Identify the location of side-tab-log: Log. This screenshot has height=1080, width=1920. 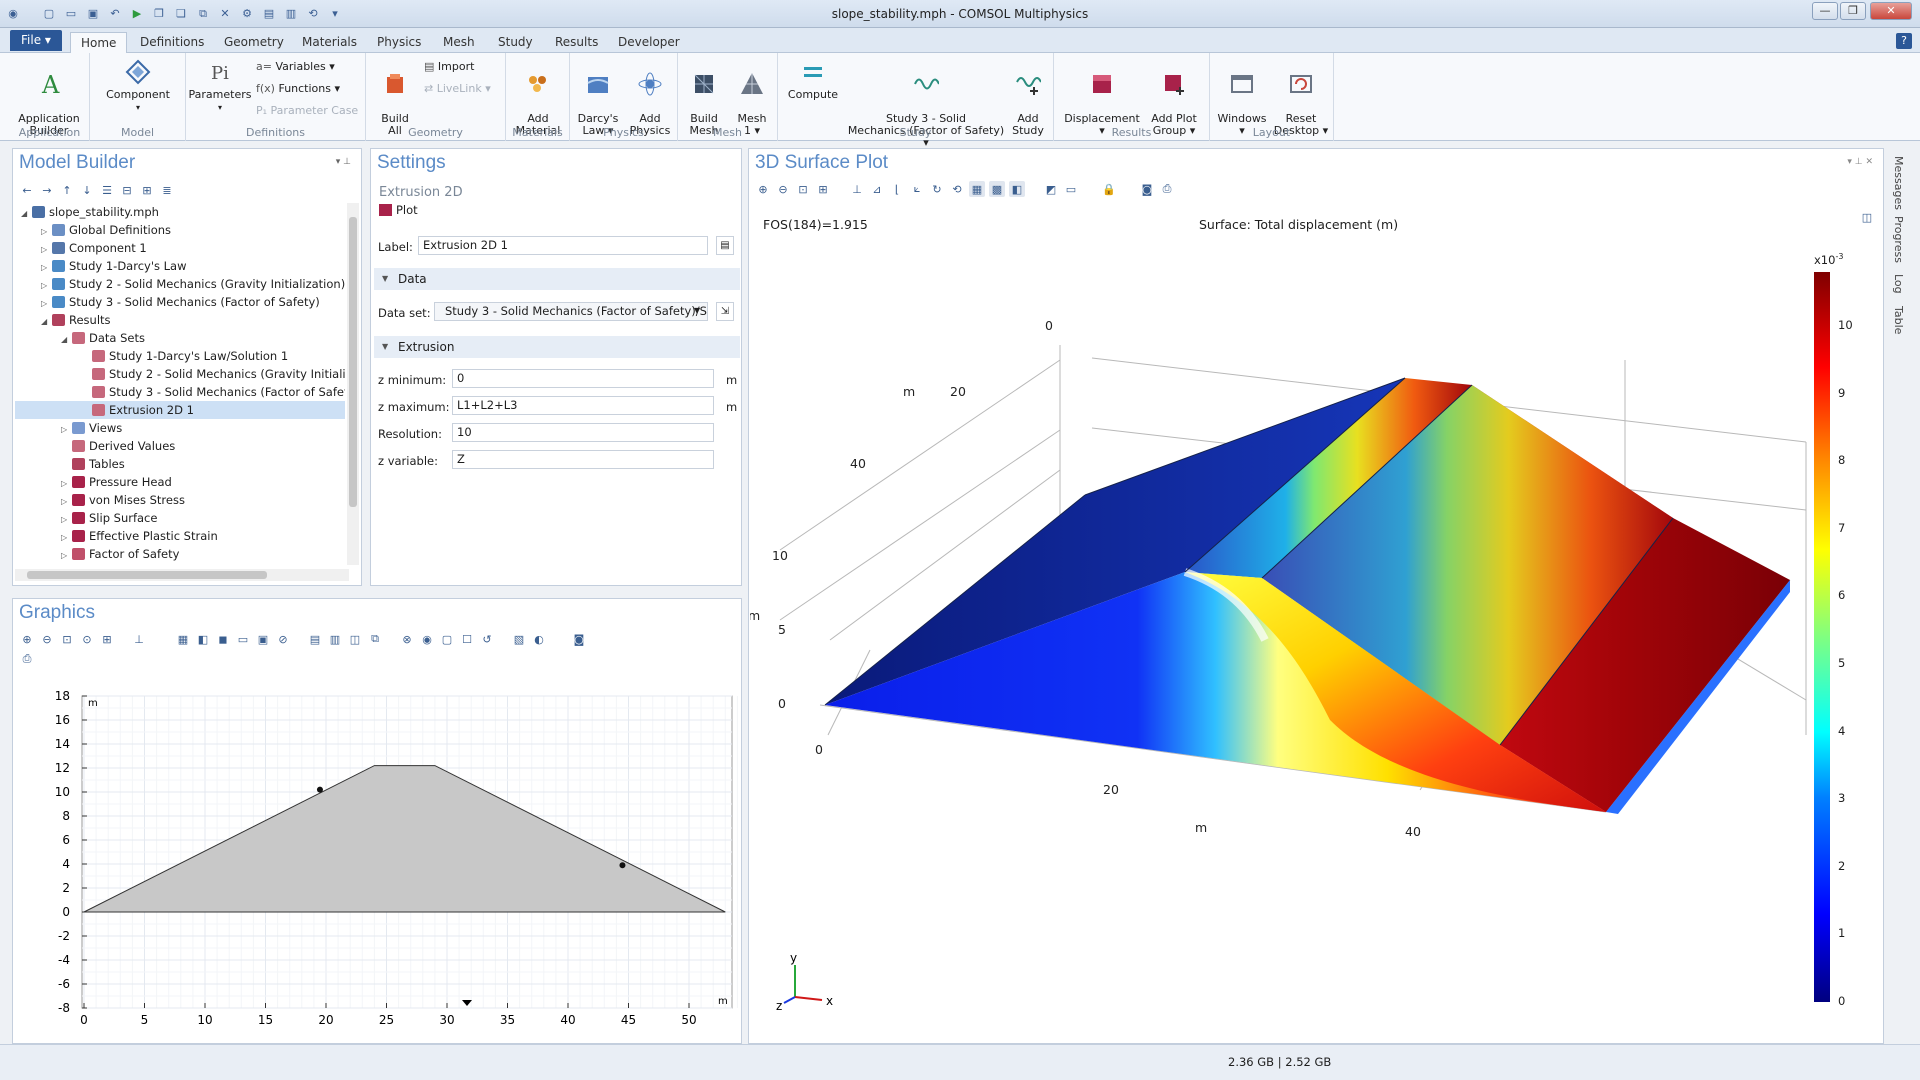
(1898, 284).